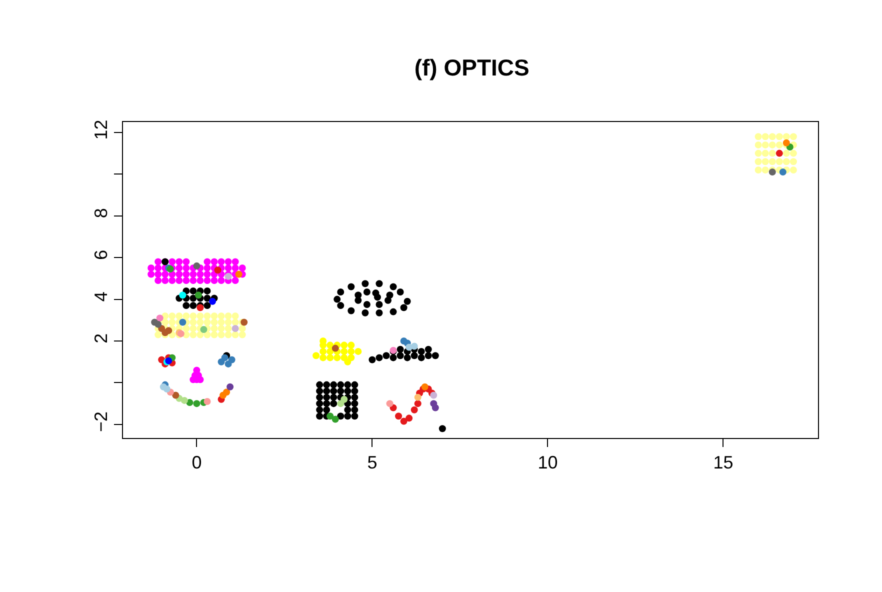  What do you see at coordinates (548, 462) in the screenshot?
I see `x-tick-label: 10` at bounding box center [548, 462].